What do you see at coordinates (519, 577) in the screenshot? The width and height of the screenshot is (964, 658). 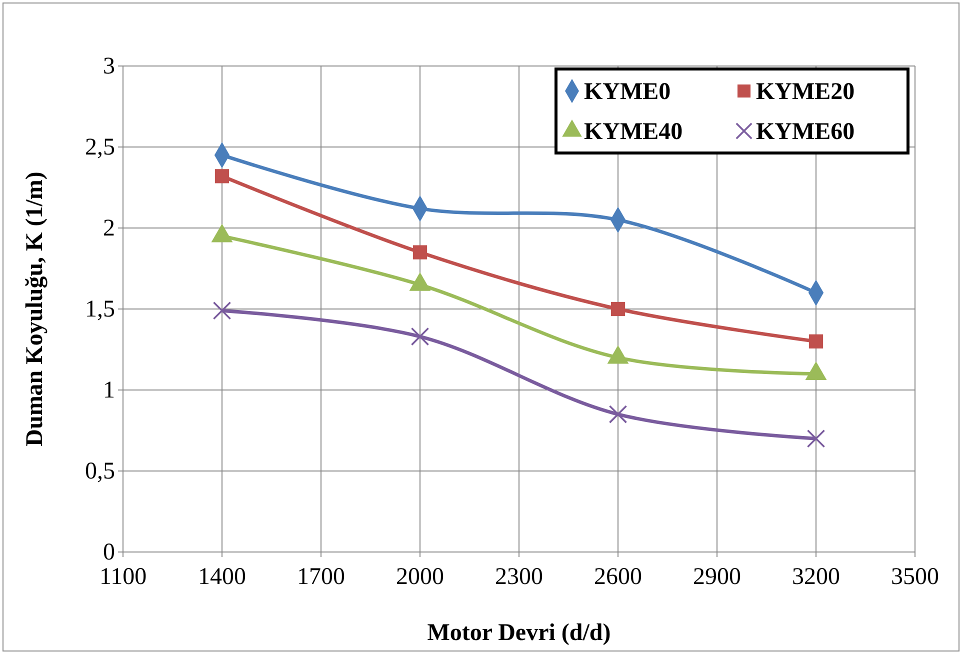 I see `x-tick-label: 2300` at bounding box center [519, 577].